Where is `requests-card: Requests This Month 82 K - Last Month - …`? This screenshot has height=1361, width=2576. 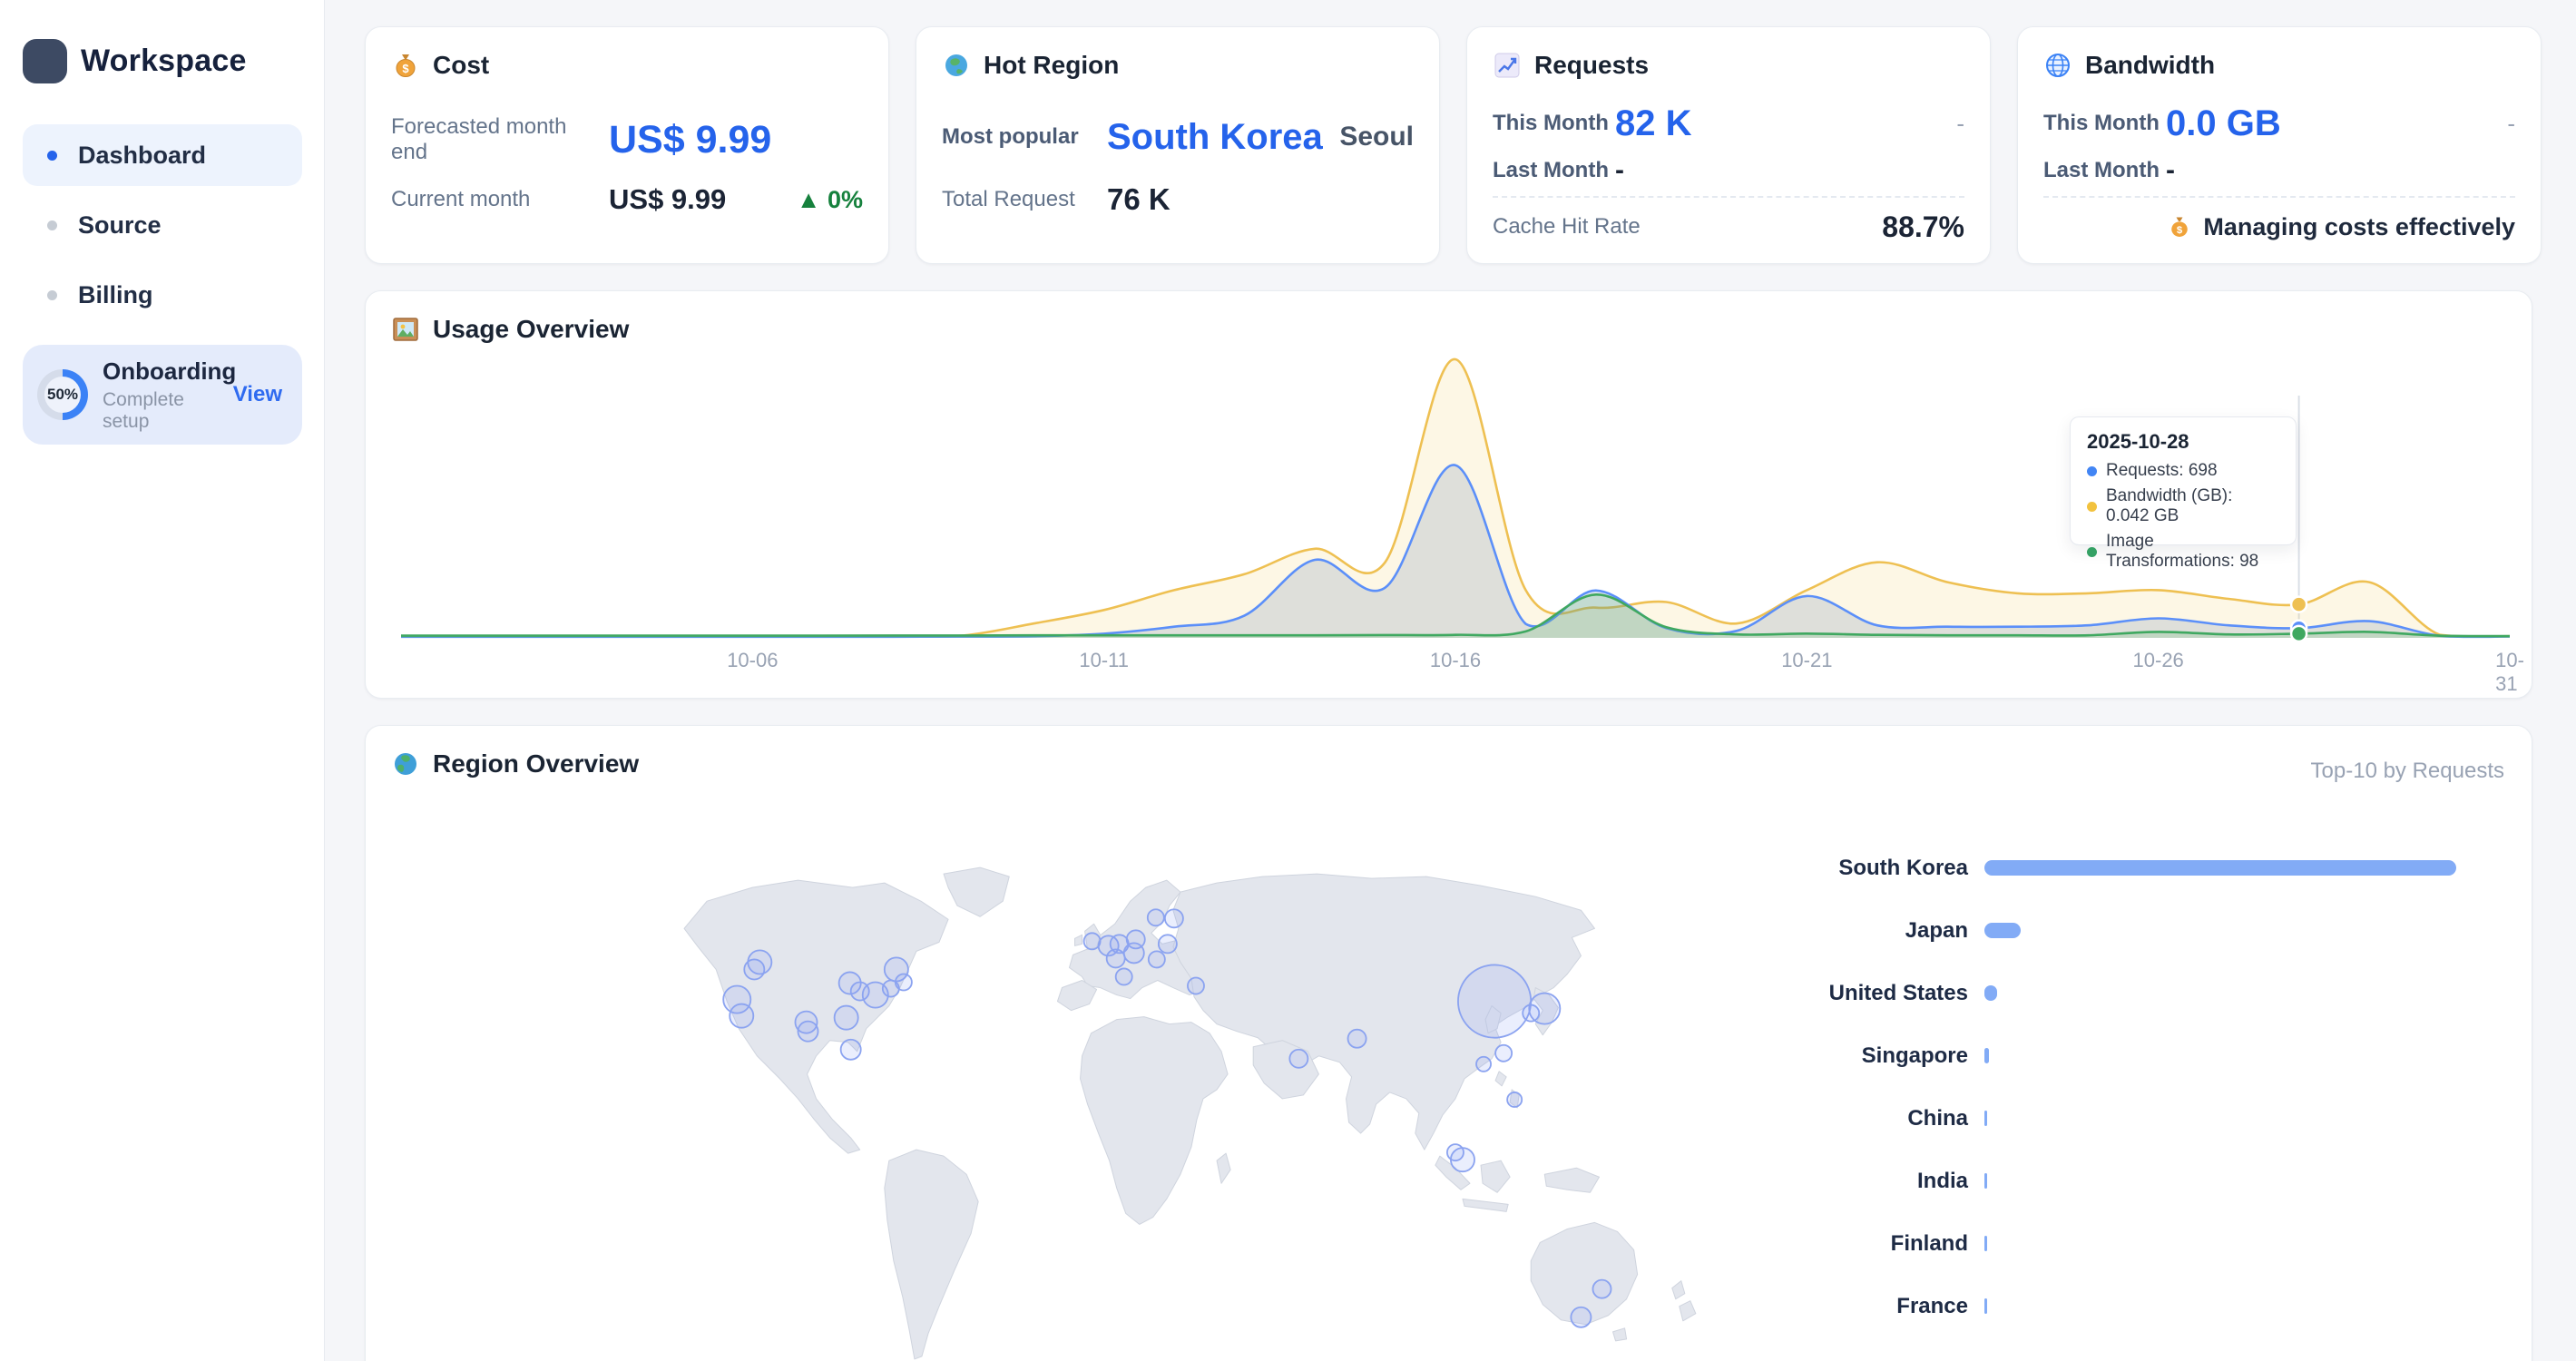 requests-card: Requests This Month 82 K - Last Month - … is located at coordinates (1728, 145).